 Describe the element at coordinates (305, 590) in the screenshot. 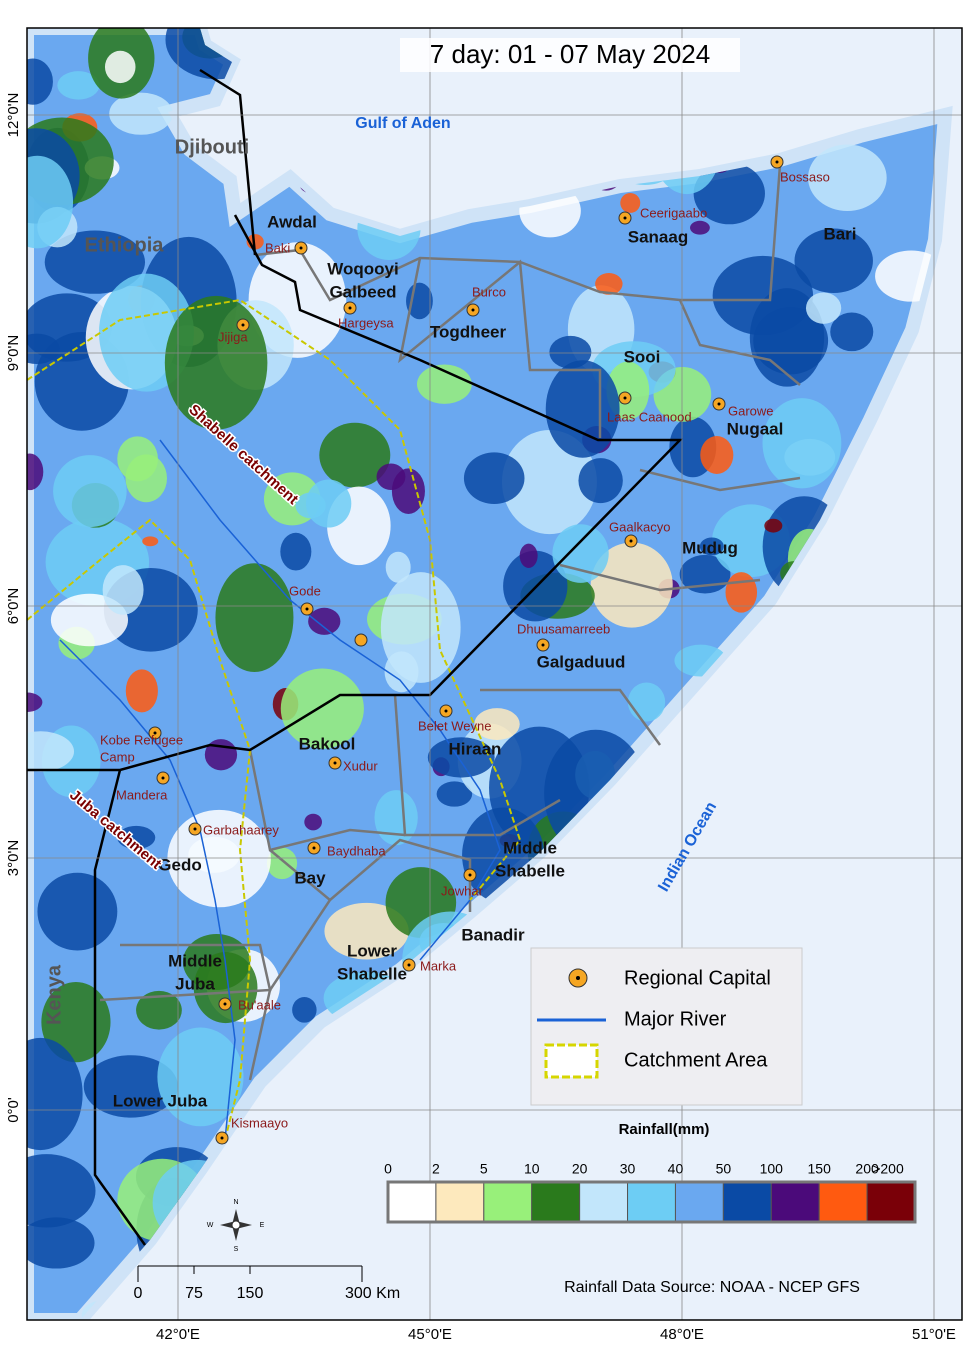

I see `capital-label: Gode` at that location.